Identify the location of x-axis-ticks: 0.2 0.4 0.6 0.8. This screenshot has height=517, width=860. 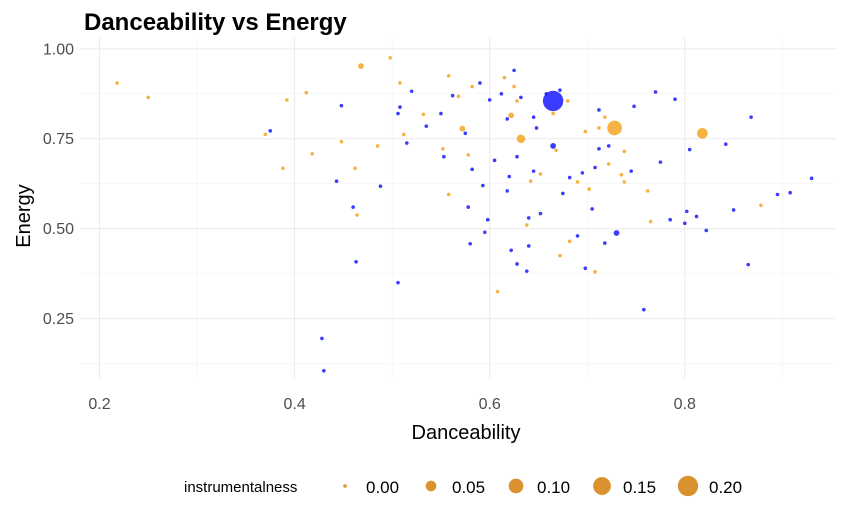
(392, 404).